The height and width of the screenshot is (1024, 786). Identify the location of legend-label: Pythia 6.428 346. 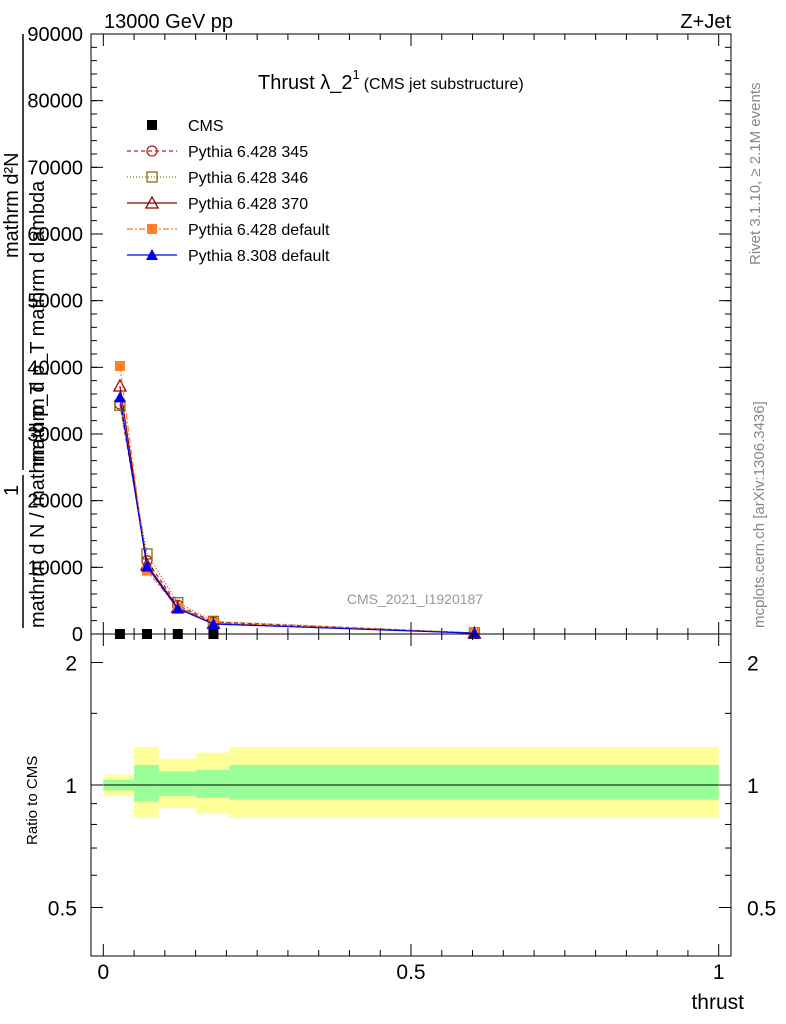
(248, 178).